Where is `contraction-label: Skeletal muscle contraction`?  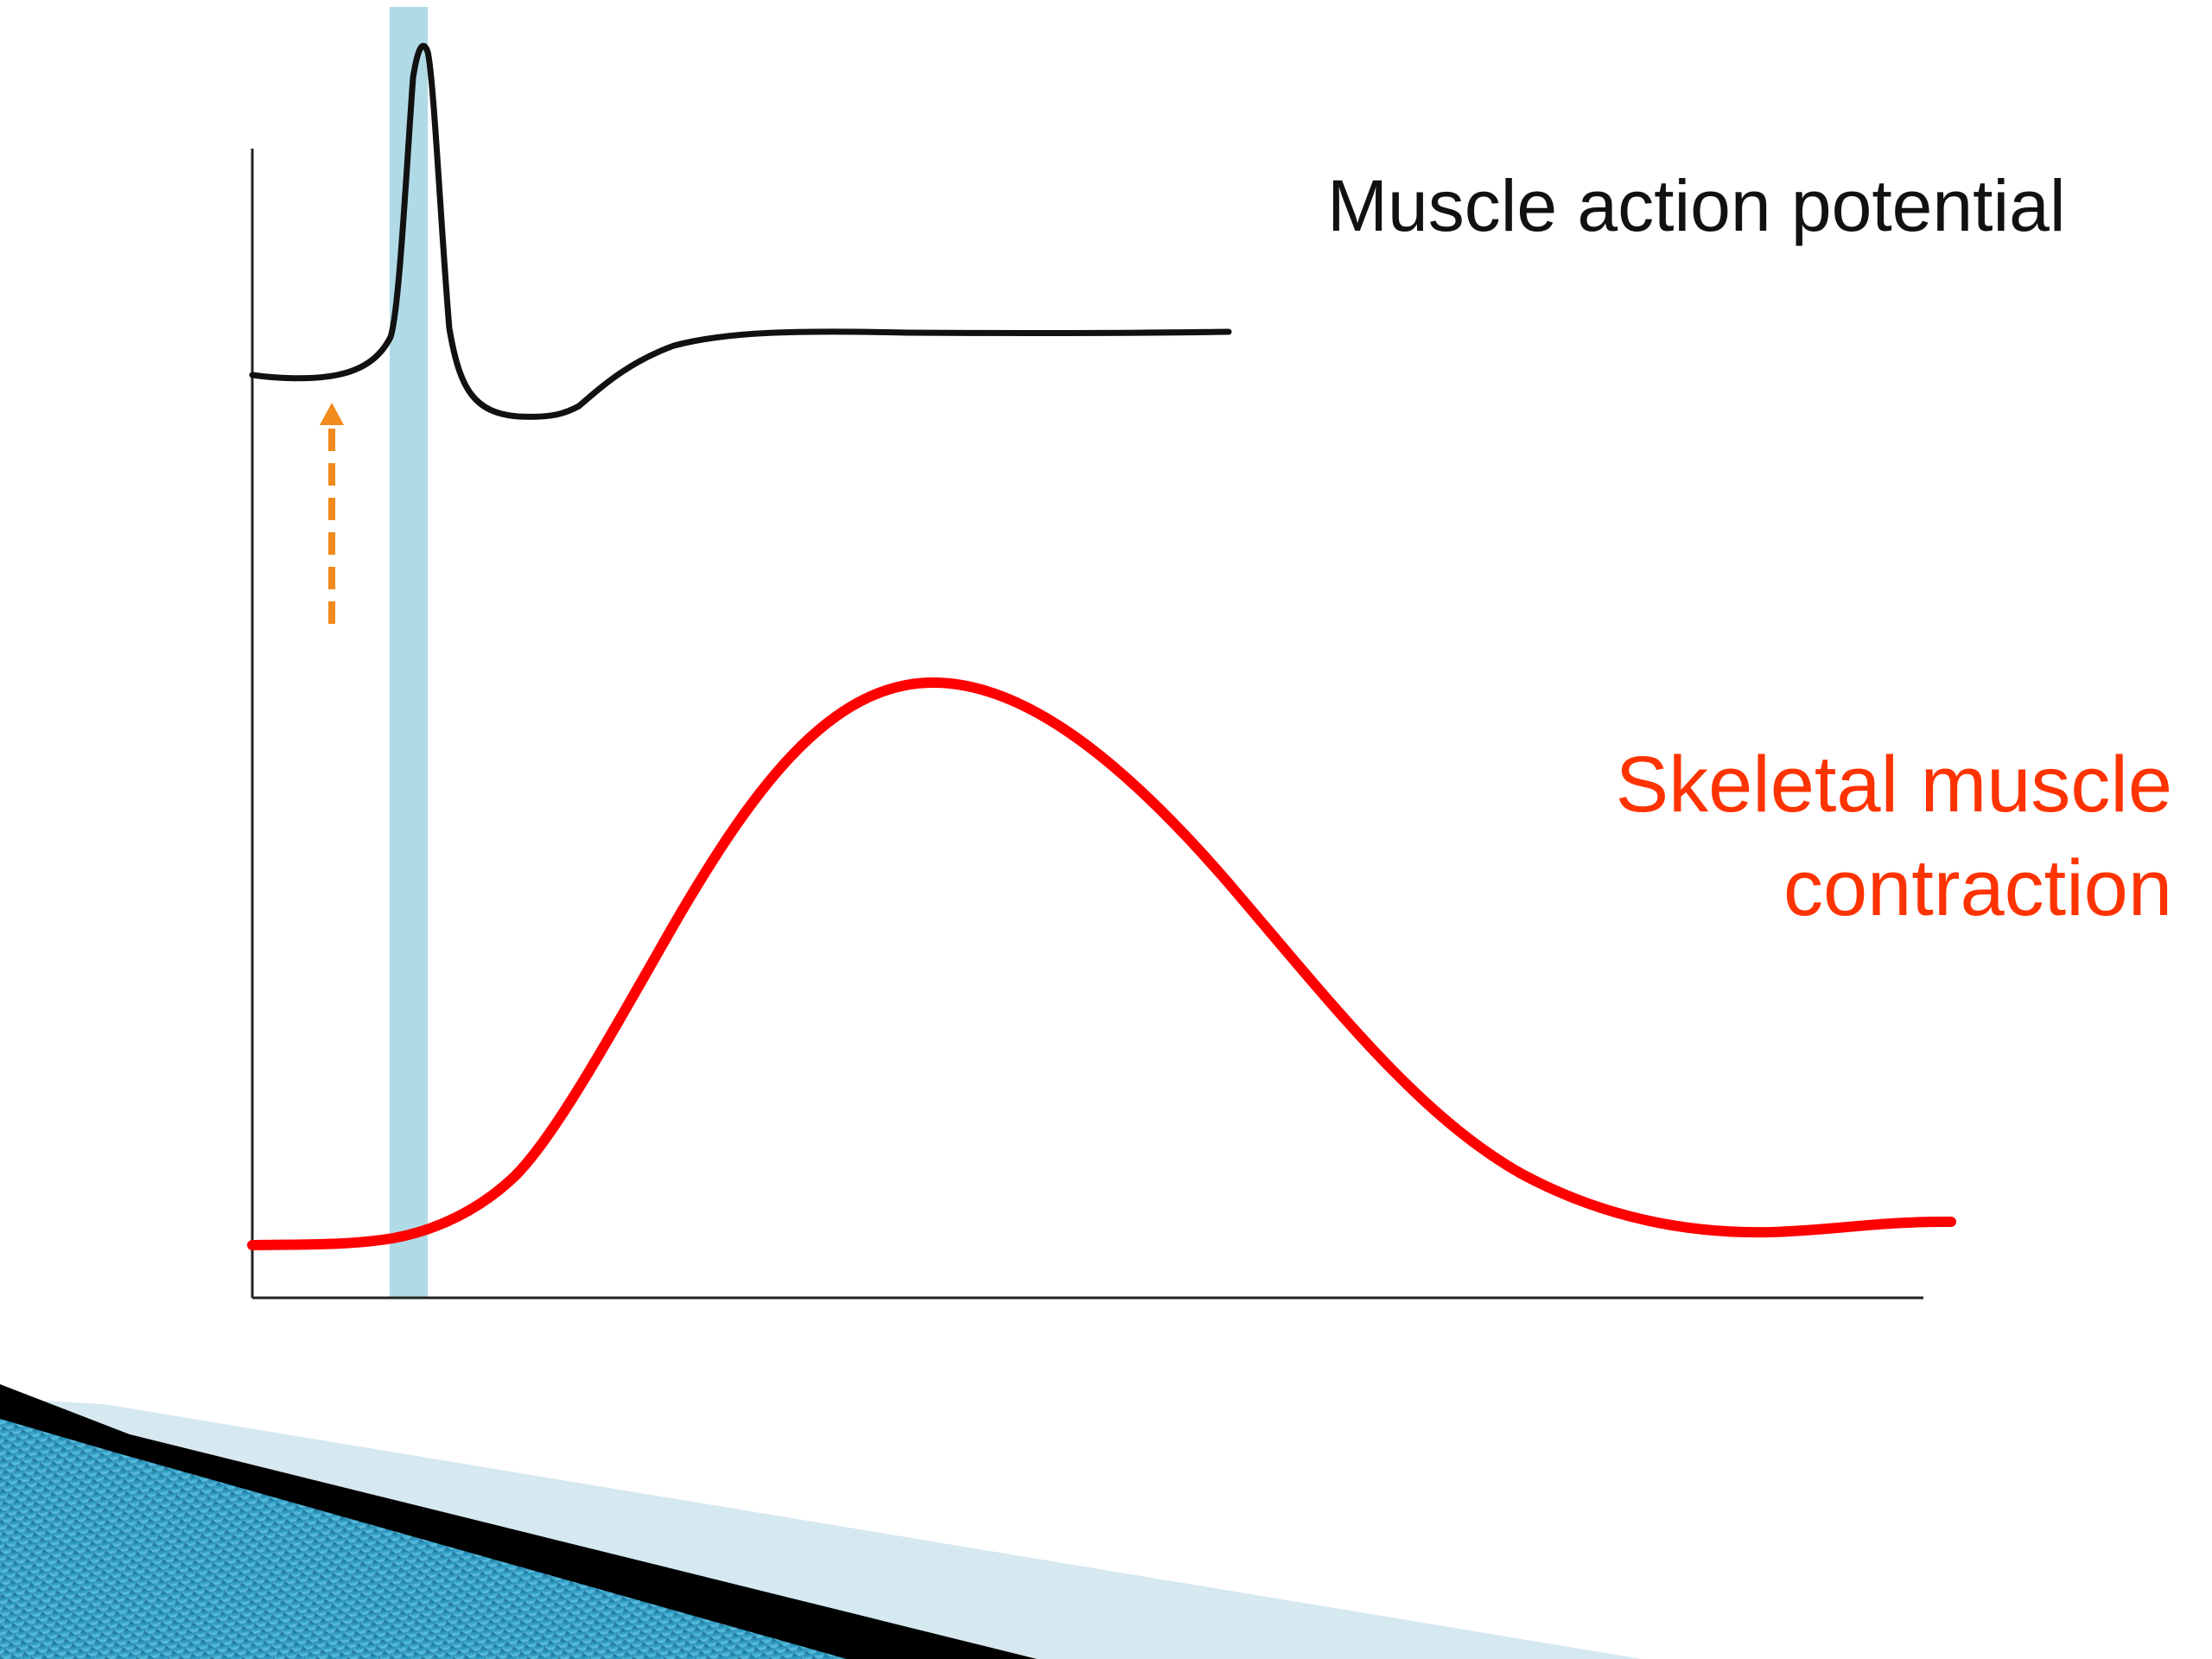
contraction-label: Skeletal muscle contraction is located at coordinates (1894, 836).